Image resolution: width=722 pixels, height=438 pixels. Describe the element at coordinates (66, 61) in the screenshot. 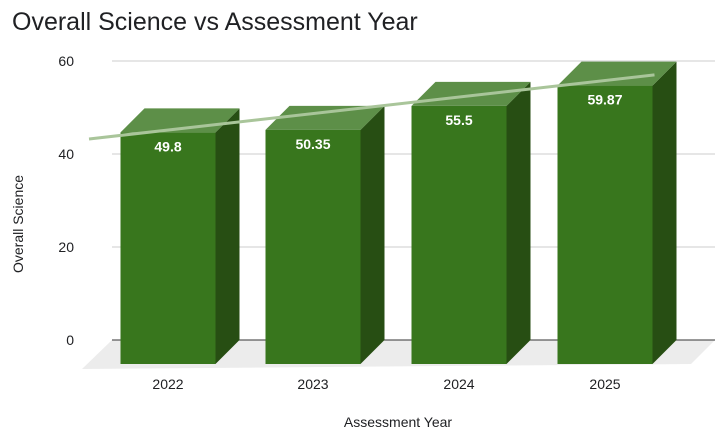

I see `y-tick-label: 60` at that location.